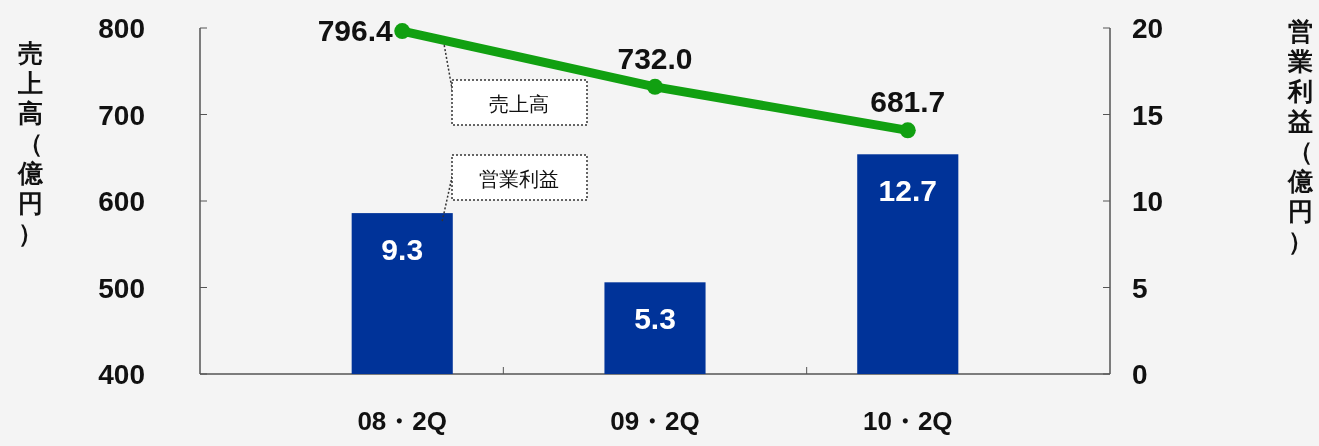 The height and width of the screenshot is (446, 1319). Describe the element at coordinates (121, 28) in the screenshot. I see `y-tick-label: 800` at that location.